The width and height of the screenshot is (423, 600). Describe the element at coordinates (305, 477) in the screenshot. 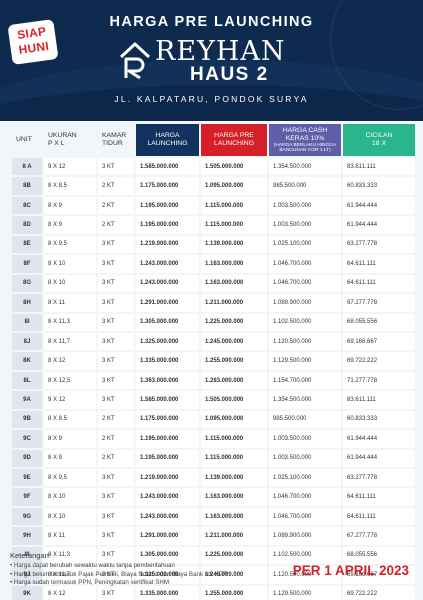

I see `cash-price-cell: 1.025.100.000` at that location.